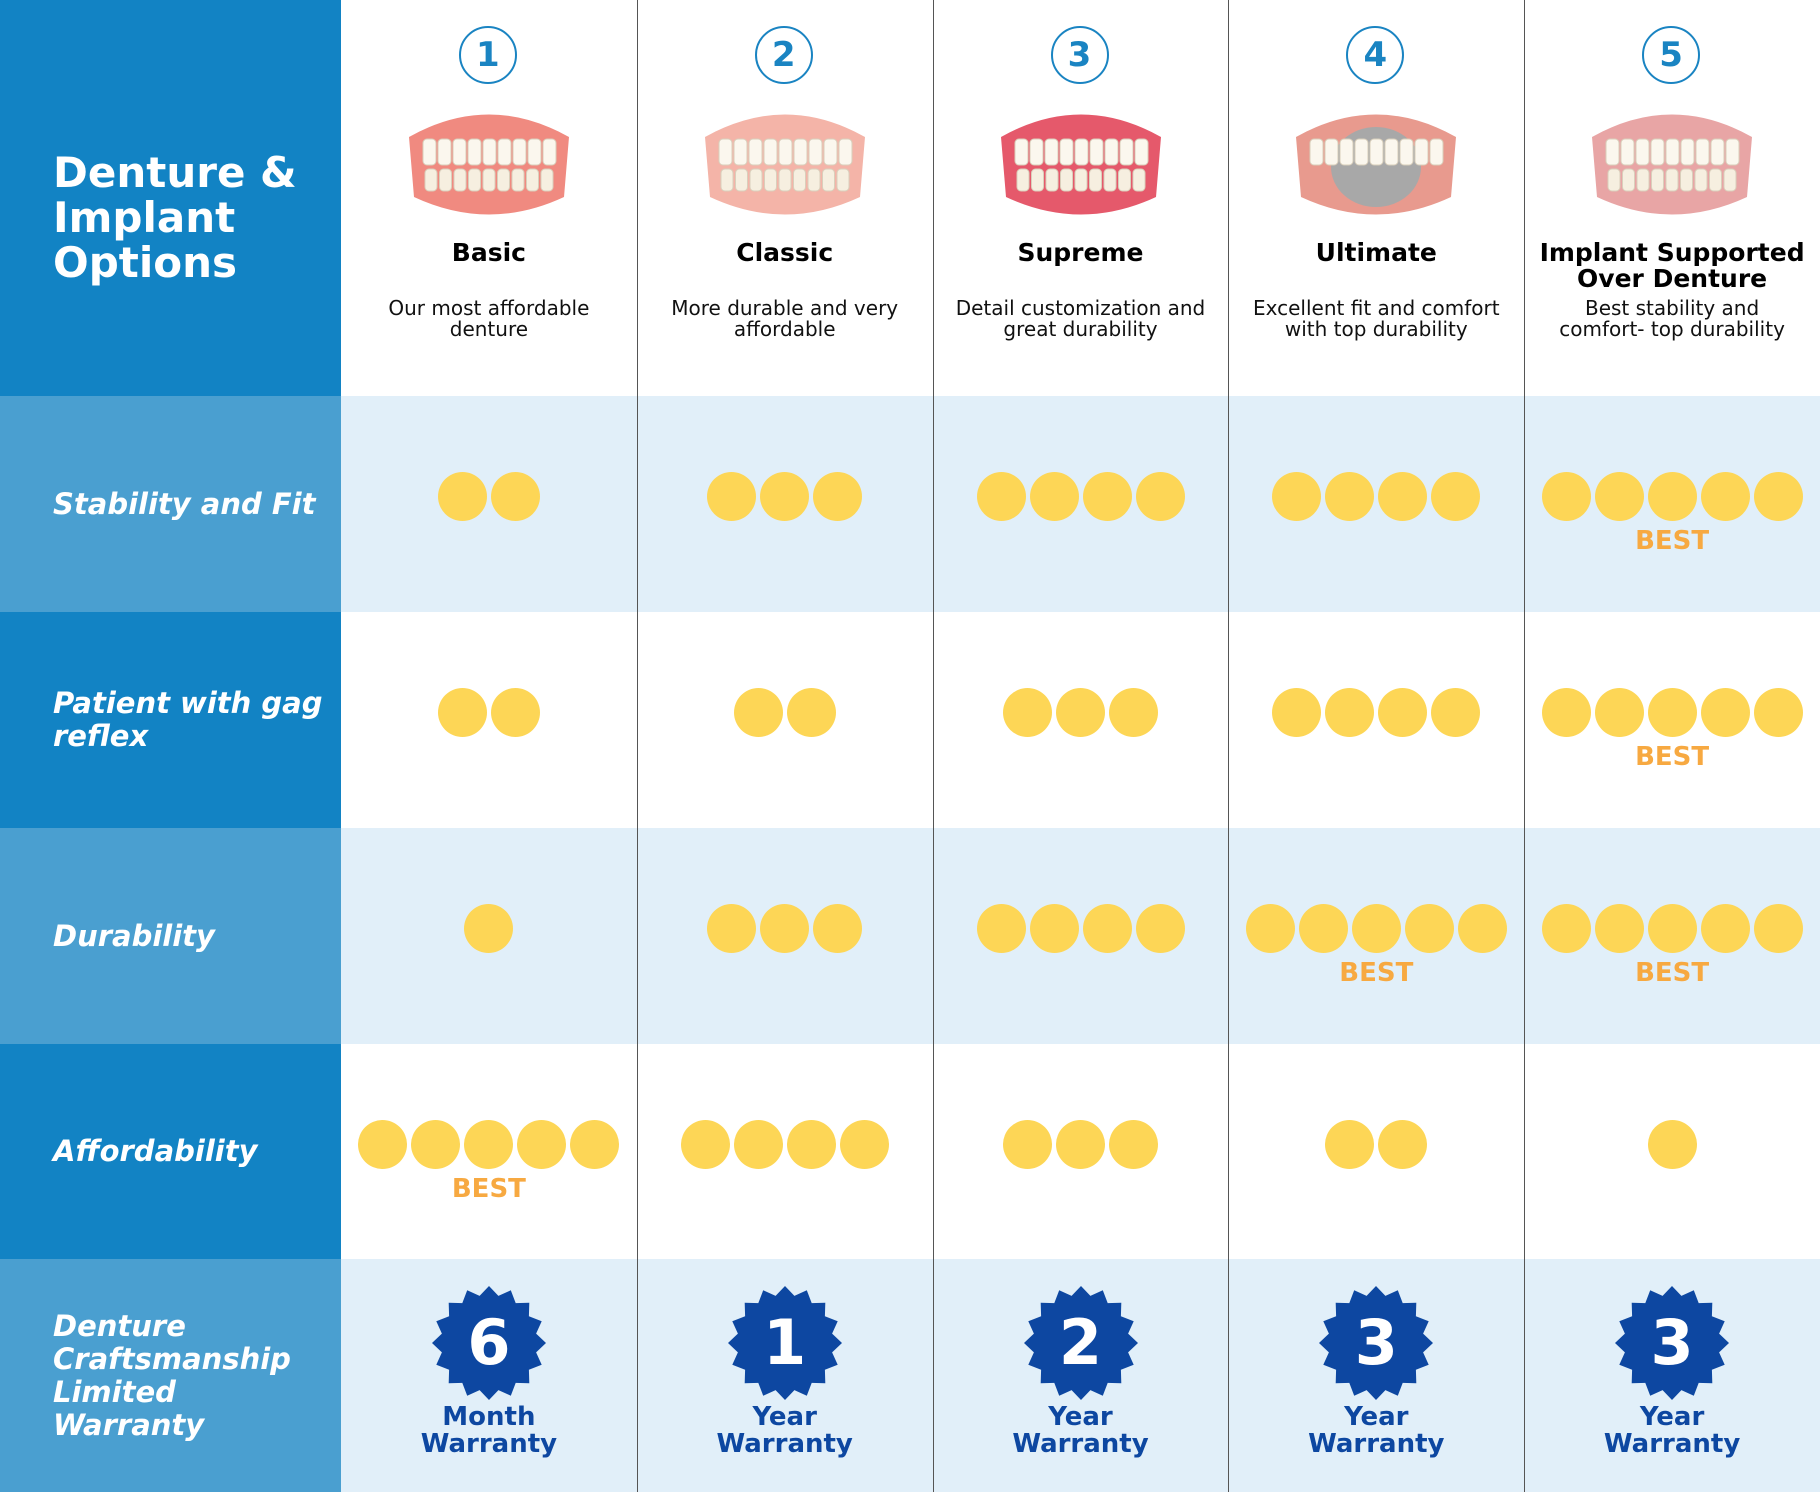  I want to click on warranty-unit: Year, so click(784, 1417).